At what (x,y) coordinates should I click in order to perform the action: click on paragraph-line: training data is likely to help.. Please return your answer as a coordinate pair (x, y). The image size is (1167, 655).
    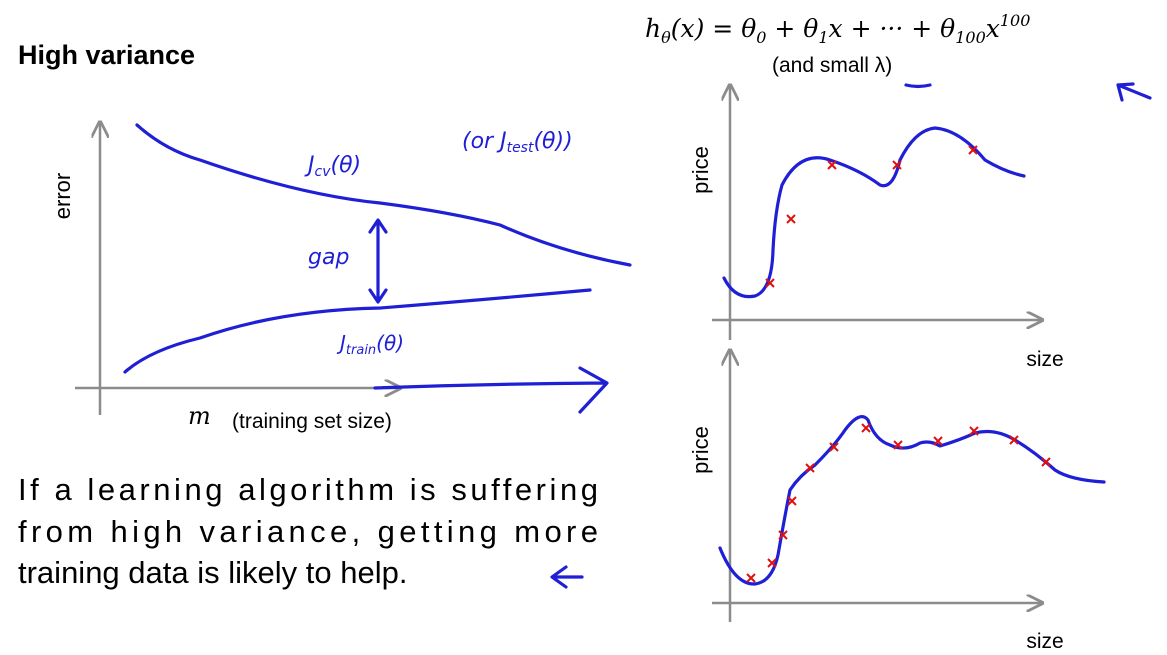
    Looking at the image, I should click on (212, 572).